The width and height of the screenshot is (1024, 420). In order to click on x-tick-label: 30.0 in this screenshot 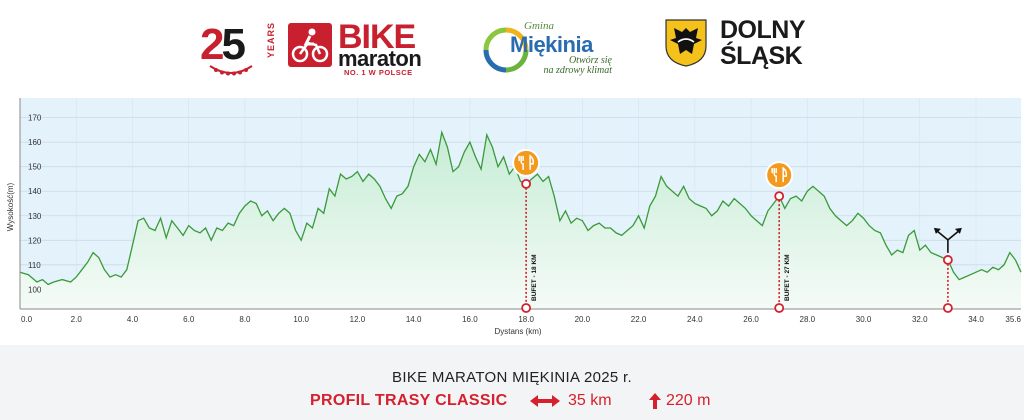, I will do `click(864, 319)`.